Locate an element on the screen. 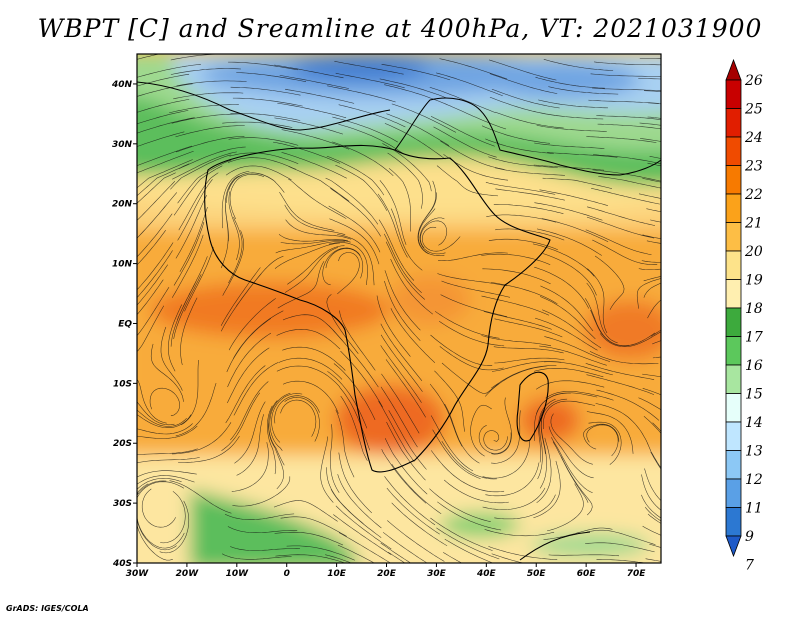 The image size is (800, 618). y-tick-label: 10N is located at coordinates (122, 265).